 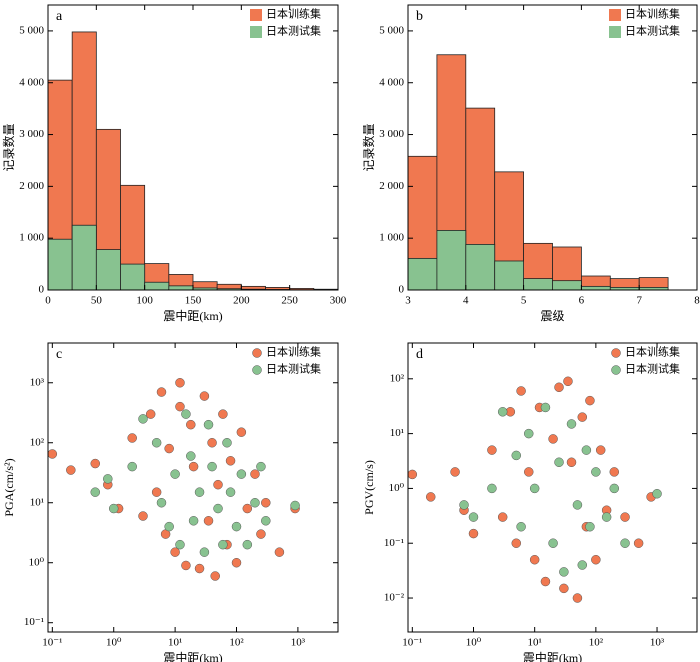 I want to click on y-tick-label: 3 000, so click(x=391, y=134).